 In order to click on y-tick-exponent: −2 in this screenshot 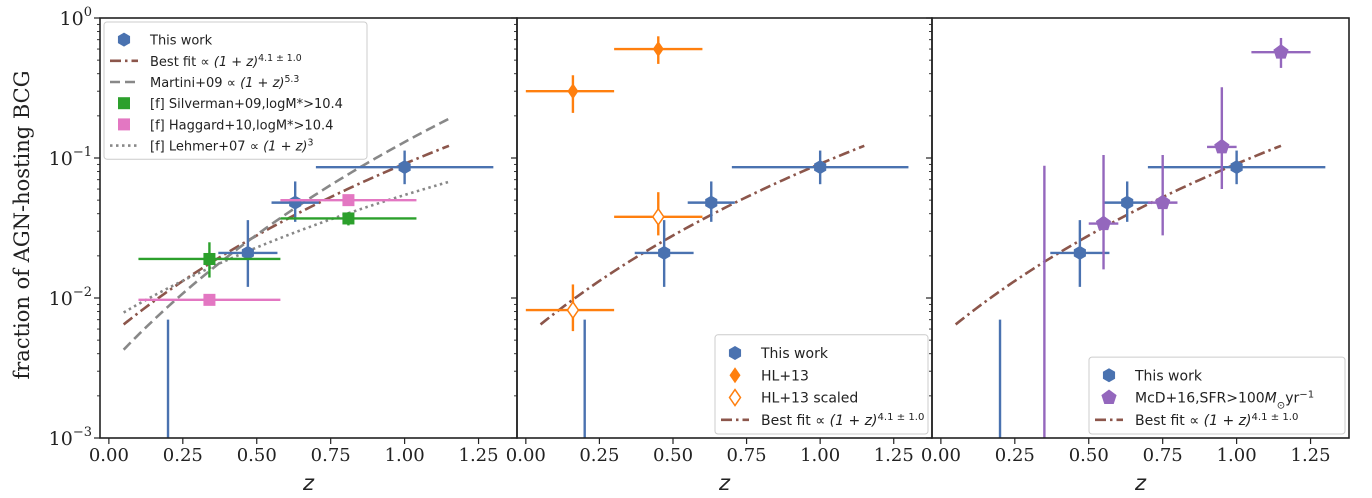, I will do `click(82, 292)`.